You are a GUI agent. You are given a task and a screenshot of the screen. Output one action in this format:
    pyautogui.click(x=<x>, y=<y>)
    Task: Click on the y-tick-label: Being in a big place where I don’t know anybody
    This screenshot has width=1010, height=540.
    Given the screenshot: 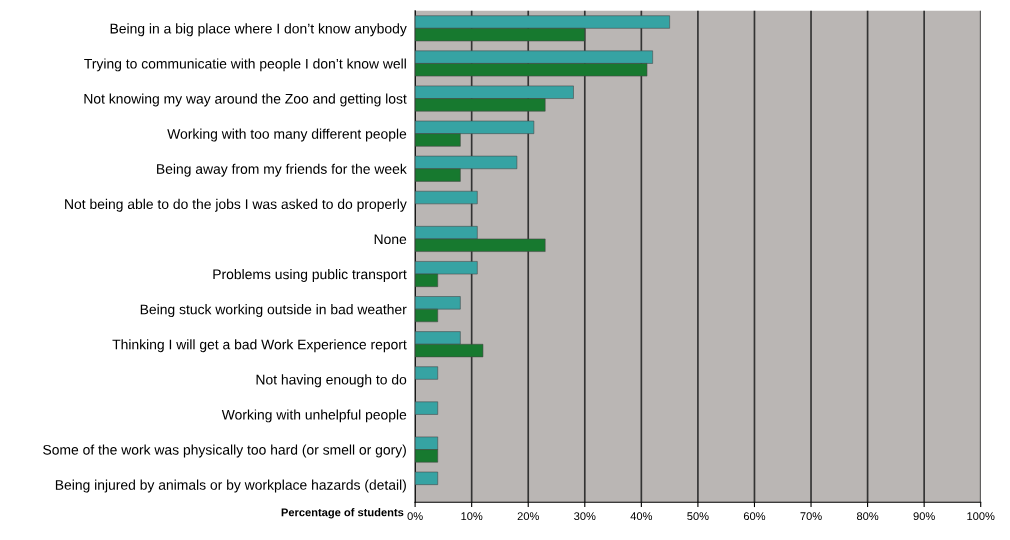 What is the action you would take?
    pyautogui.click(x=258, y=30)
    